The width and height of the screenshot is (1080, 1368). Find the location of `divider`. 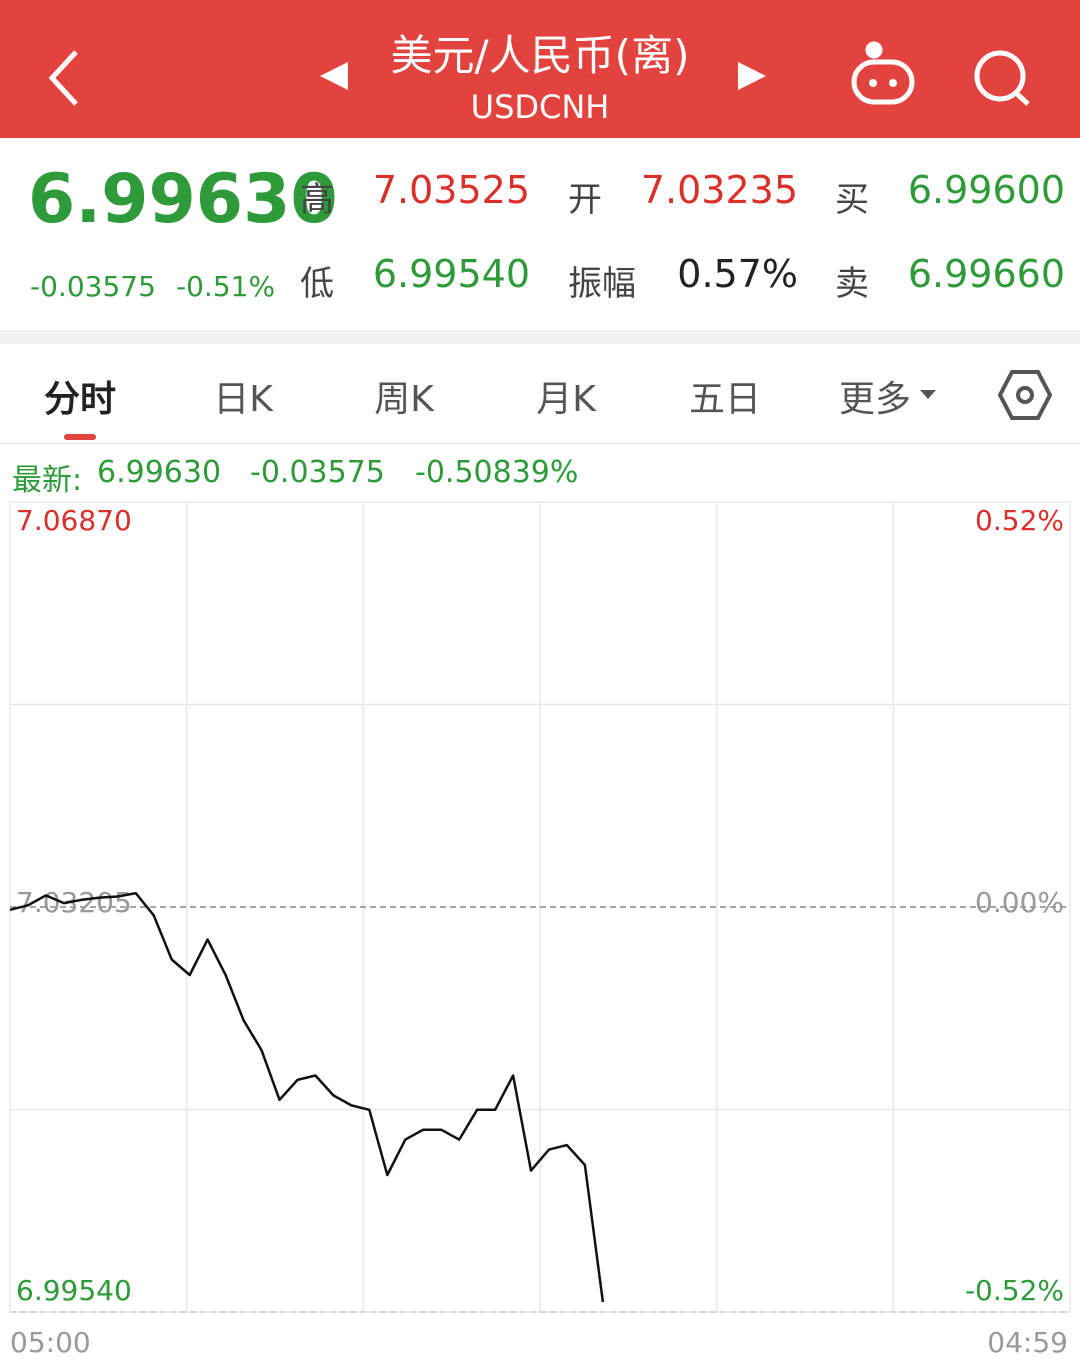

divider is located at coordinates (540, 443).